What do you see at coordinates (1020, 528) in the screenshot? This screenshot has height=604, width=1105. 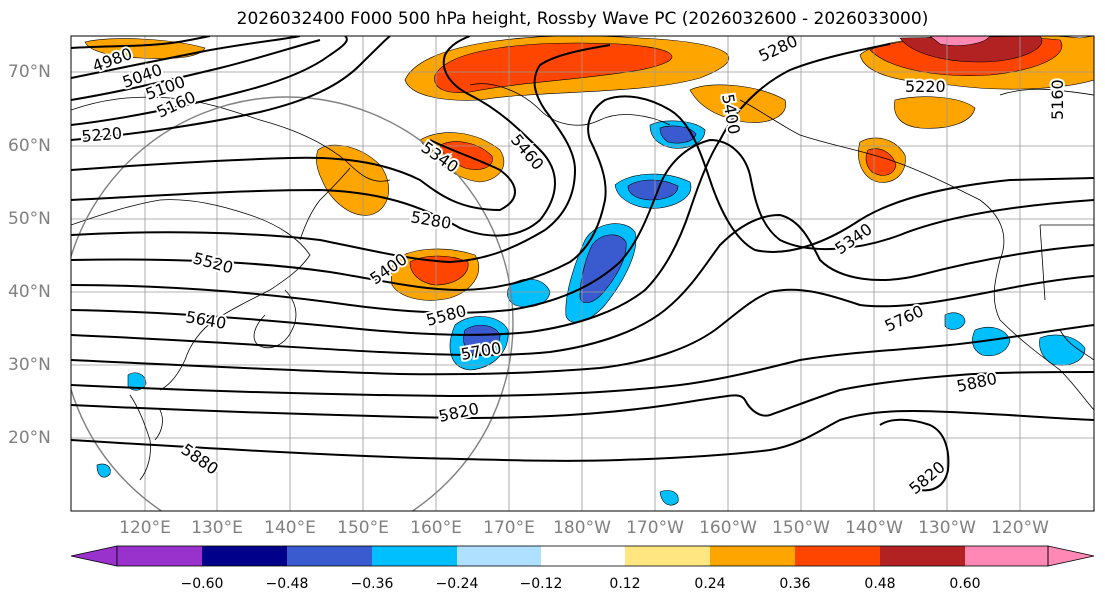 I see `lon-label-120w: 120°W` at bounding box center [1020, 528].